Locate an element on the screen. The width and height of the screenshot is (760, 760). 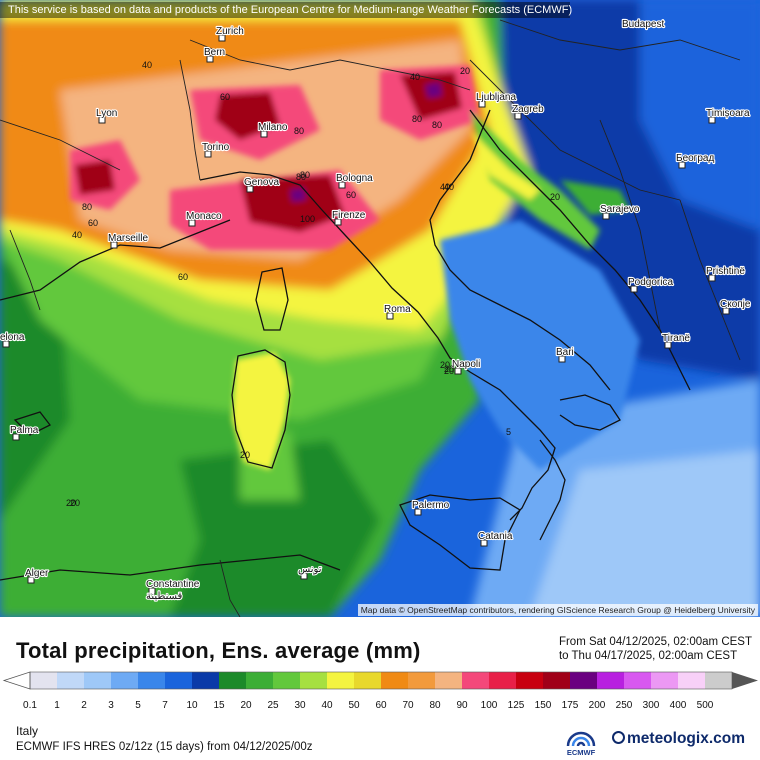
city-marker: قسنطينة is located at coordinates (164, 596).